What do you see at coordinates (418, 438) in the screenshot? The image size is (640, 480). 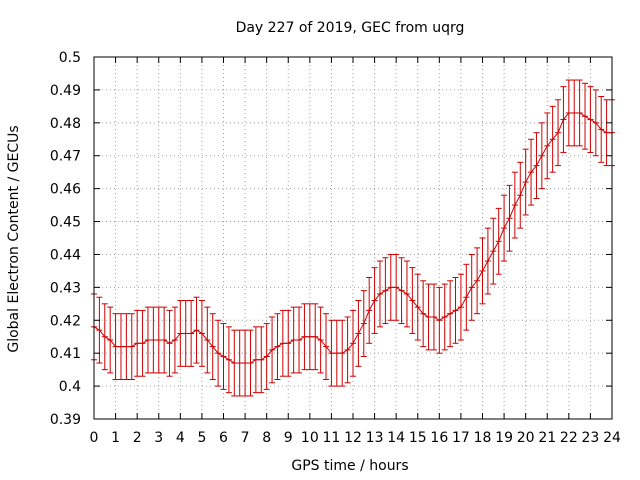 I see `x-tick-label: 15` at bounding box center [418, 438].